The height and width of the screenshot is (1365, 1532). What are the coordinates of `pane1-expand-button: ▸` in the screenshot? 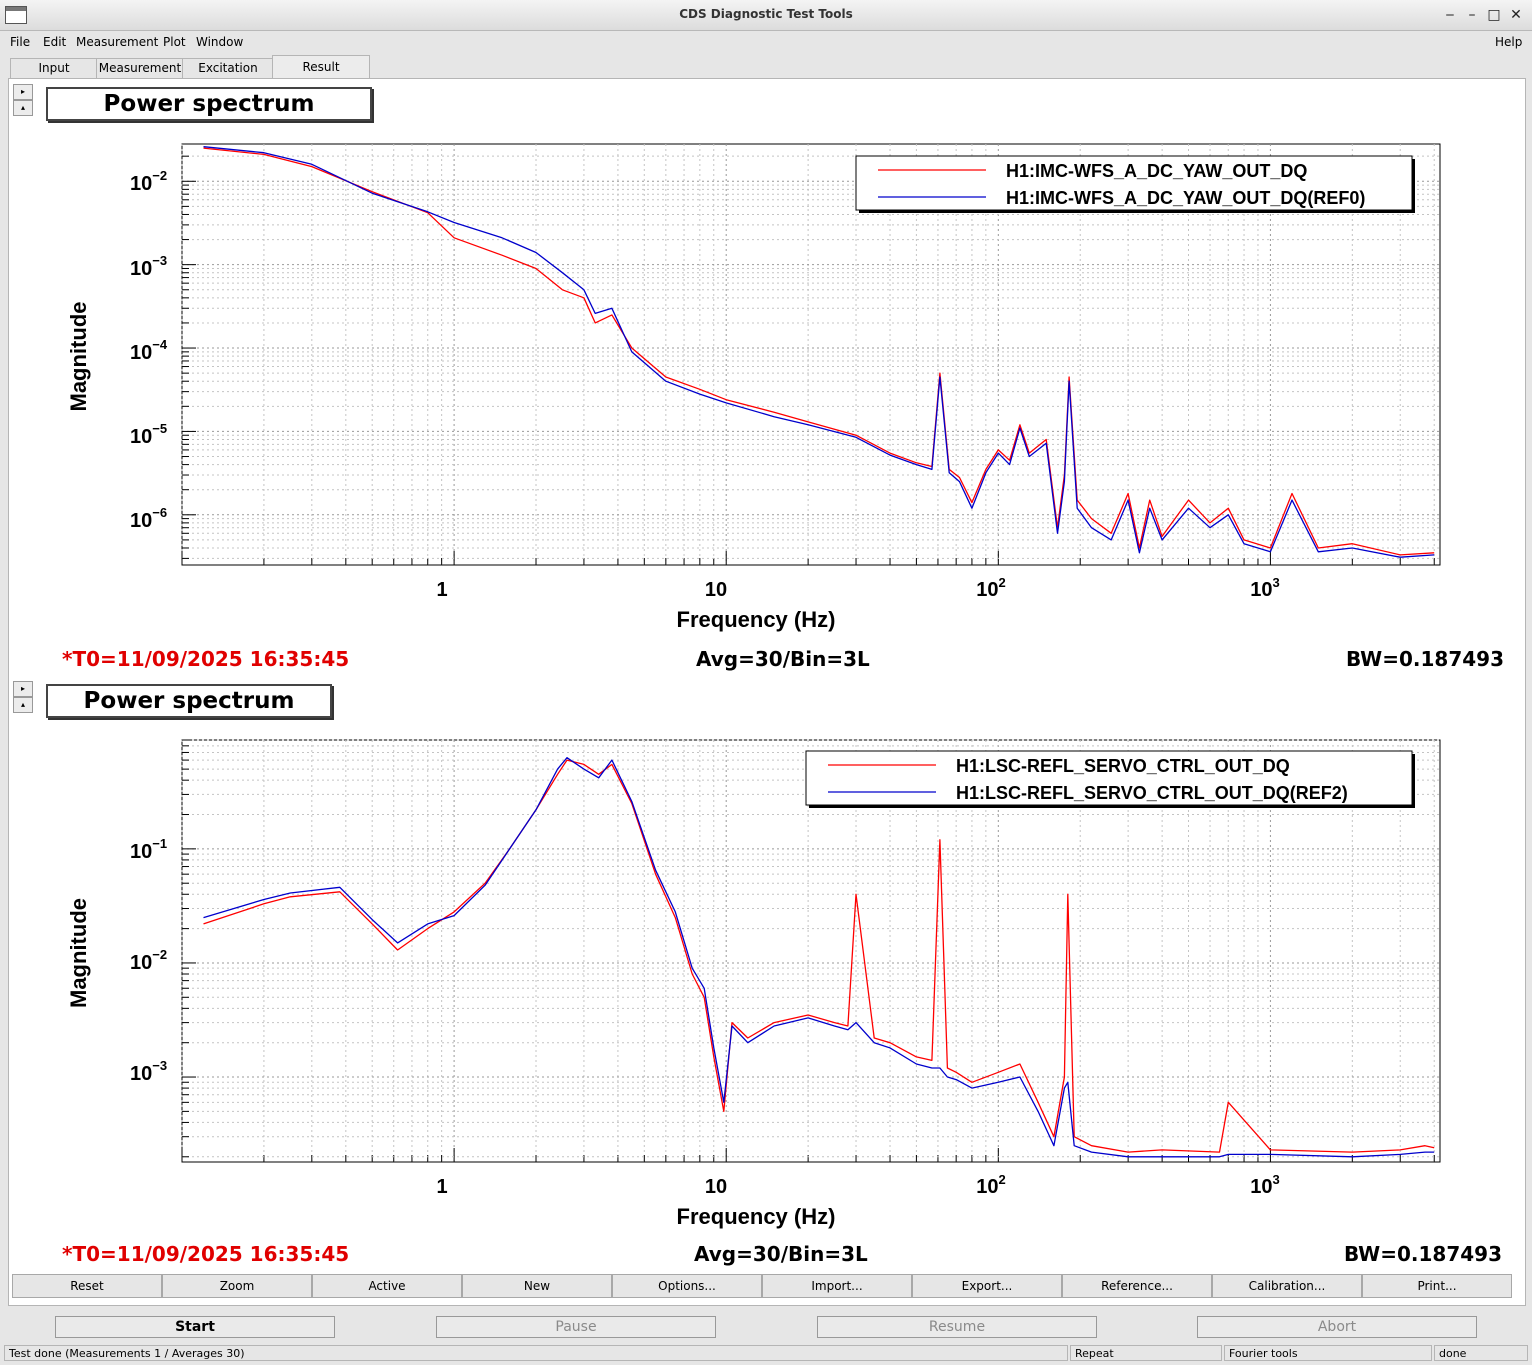 It's located at (23, 92).